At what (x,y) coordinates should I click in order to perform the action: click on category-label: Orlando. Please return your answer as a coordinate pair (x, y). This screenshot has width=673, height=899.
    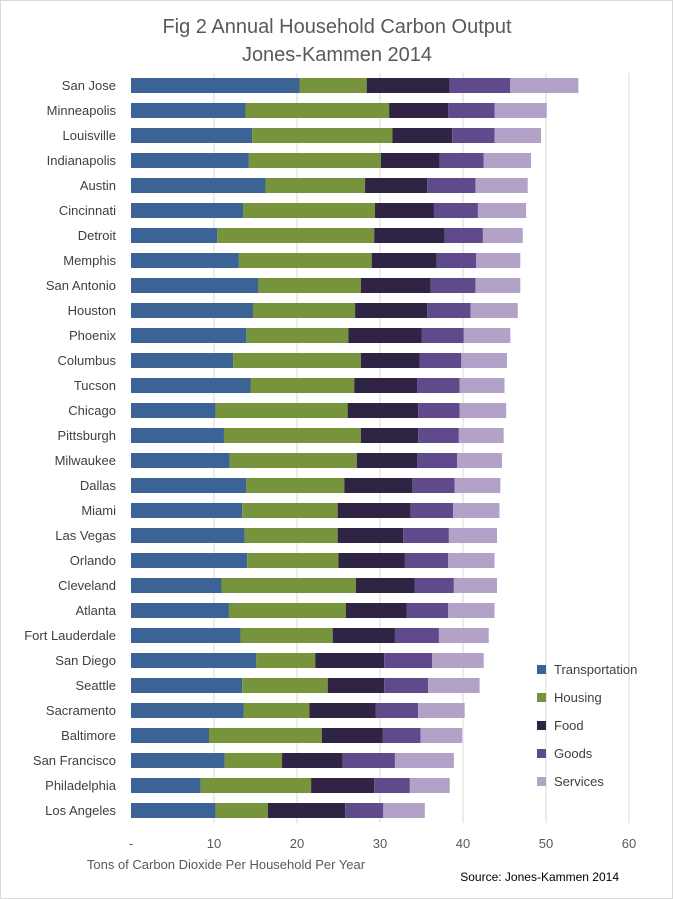
    Looking at the image, I should click on (93, 560).